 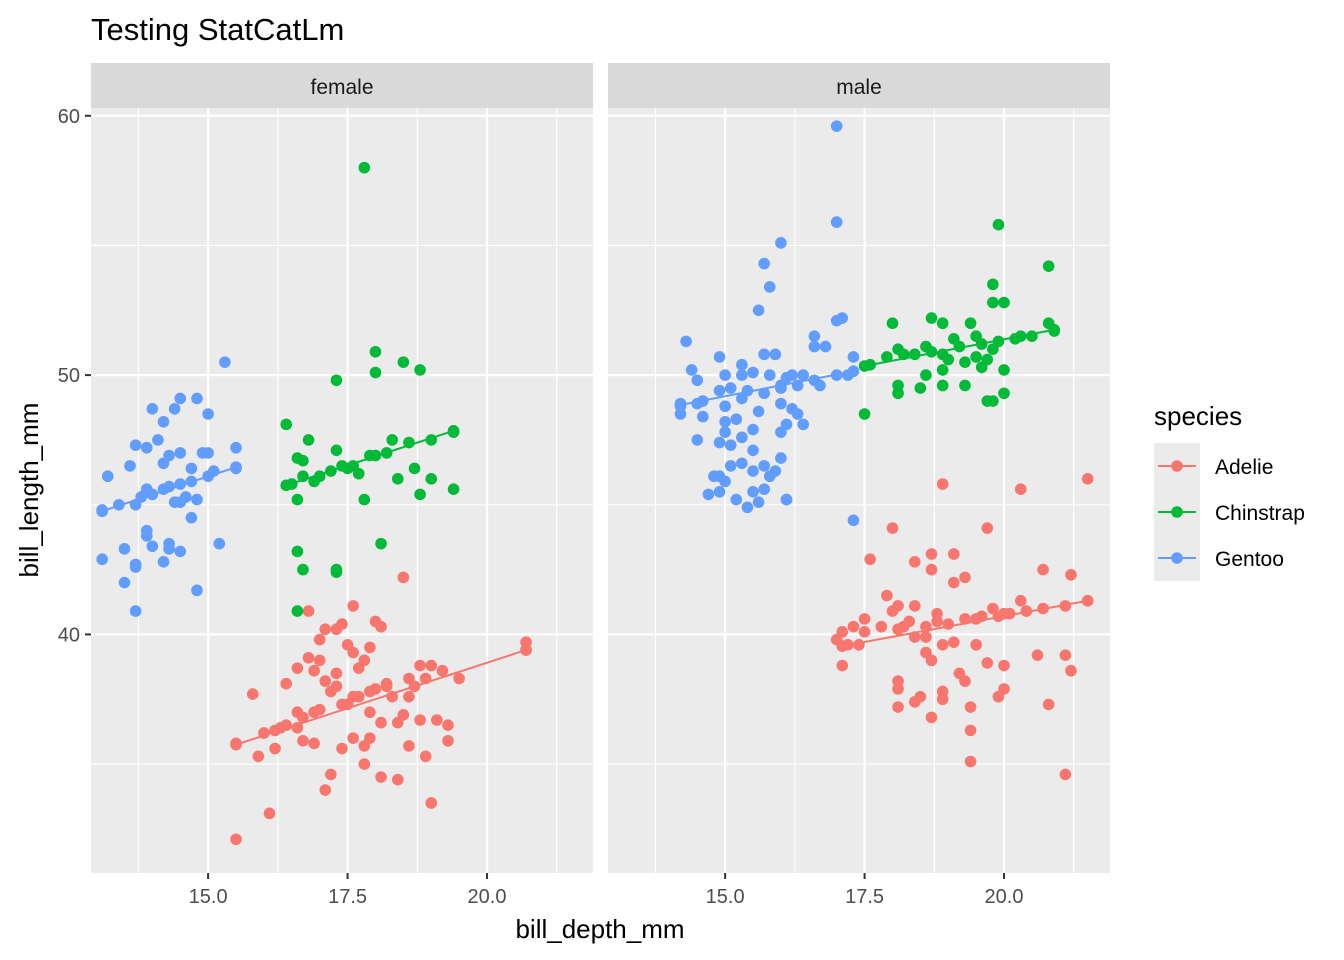 What do you see at coordinates (217, 29) in the screenshot?
I see `chart-title: Testing StatCatLm` at bounding box center [217, 29].